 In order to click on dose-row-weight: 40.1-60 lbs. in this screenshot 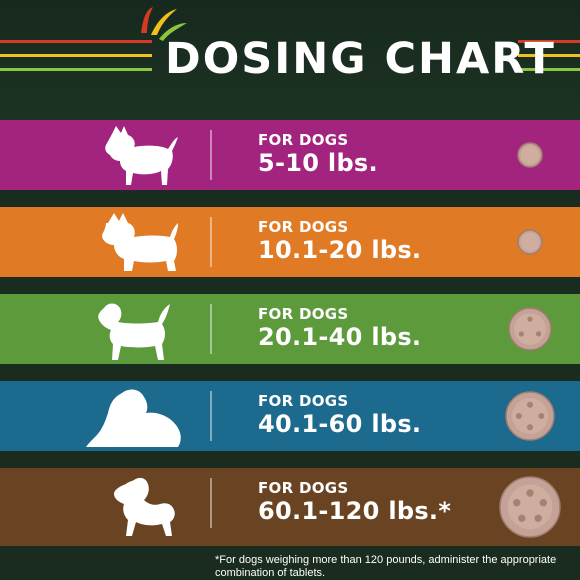, I will do `click(340, 424)`.